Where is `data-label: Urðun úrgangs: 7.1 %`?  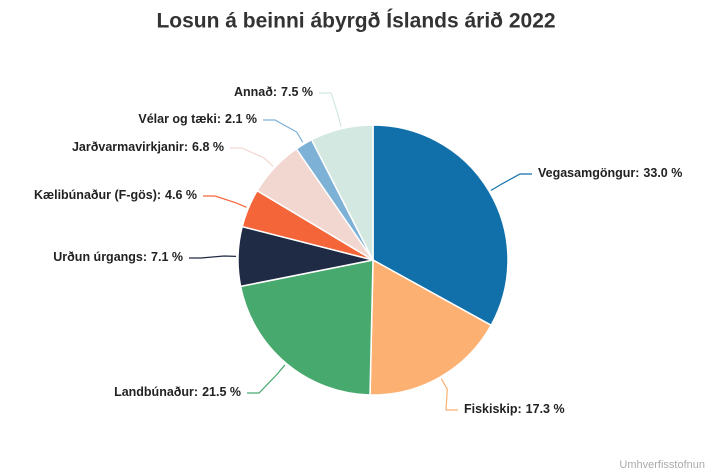 data-label: Urðun úrgangs: 7.1 % is located at coordinates (118, 257).